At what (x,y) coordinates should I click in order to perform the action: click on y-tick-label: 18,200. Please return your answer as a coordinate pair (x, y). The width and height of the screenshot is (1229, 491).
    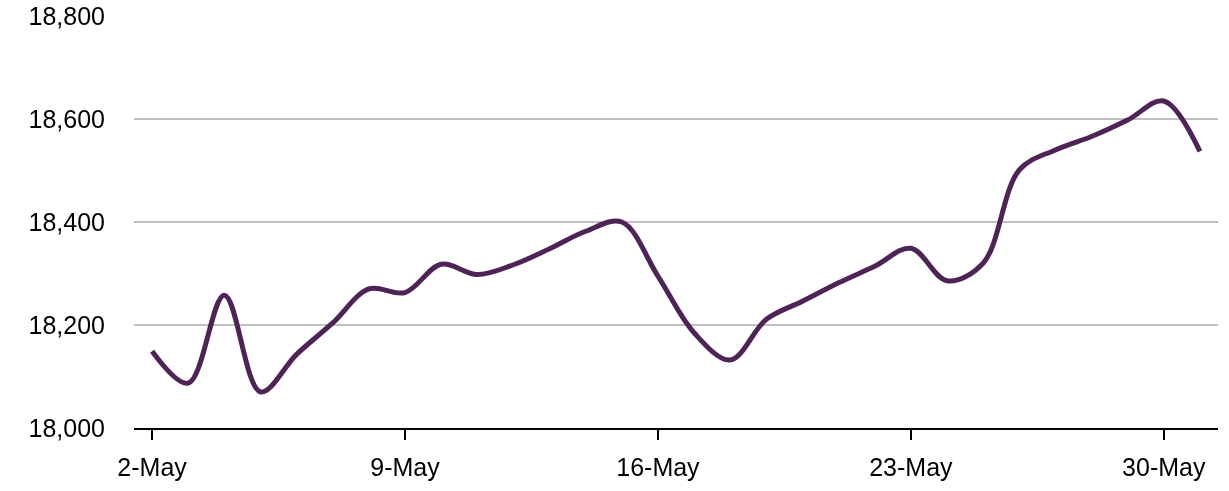
    Looking at the image, I should click on (66, 324).